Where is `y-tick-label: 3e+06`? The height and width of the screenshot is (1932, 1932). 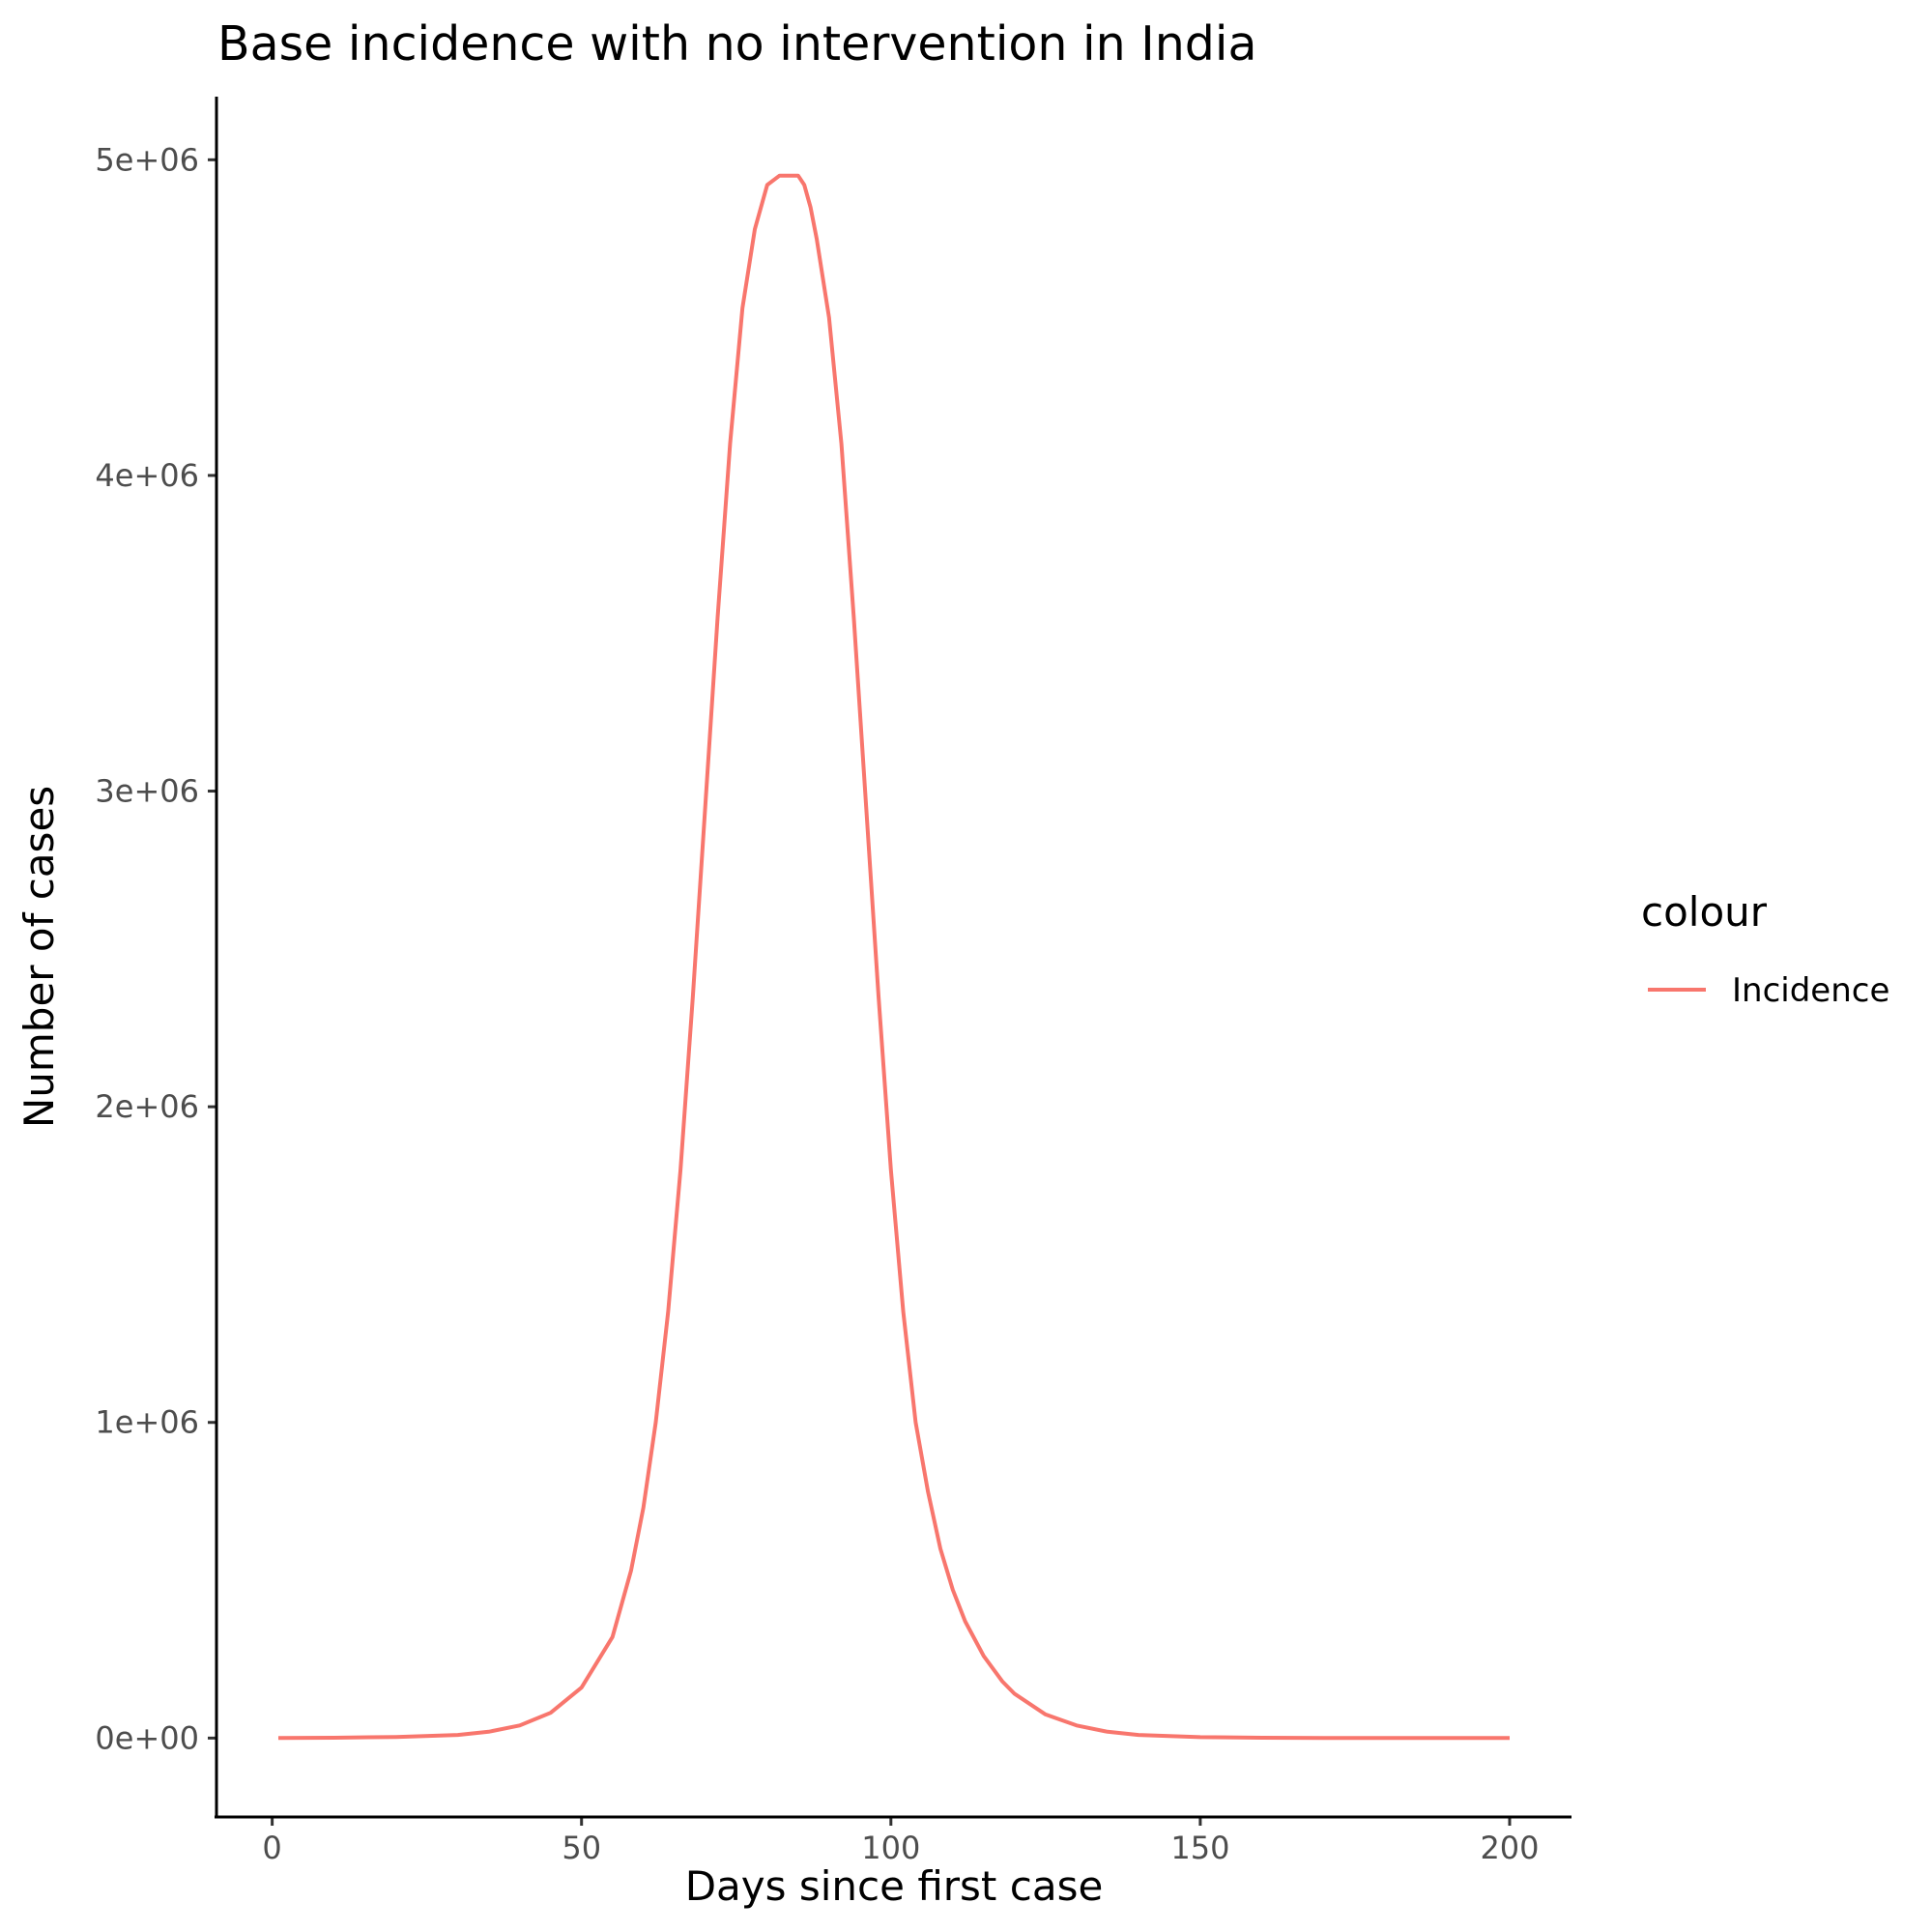
y-tick-label: 3e+06 is located at coordinates (147, 791).